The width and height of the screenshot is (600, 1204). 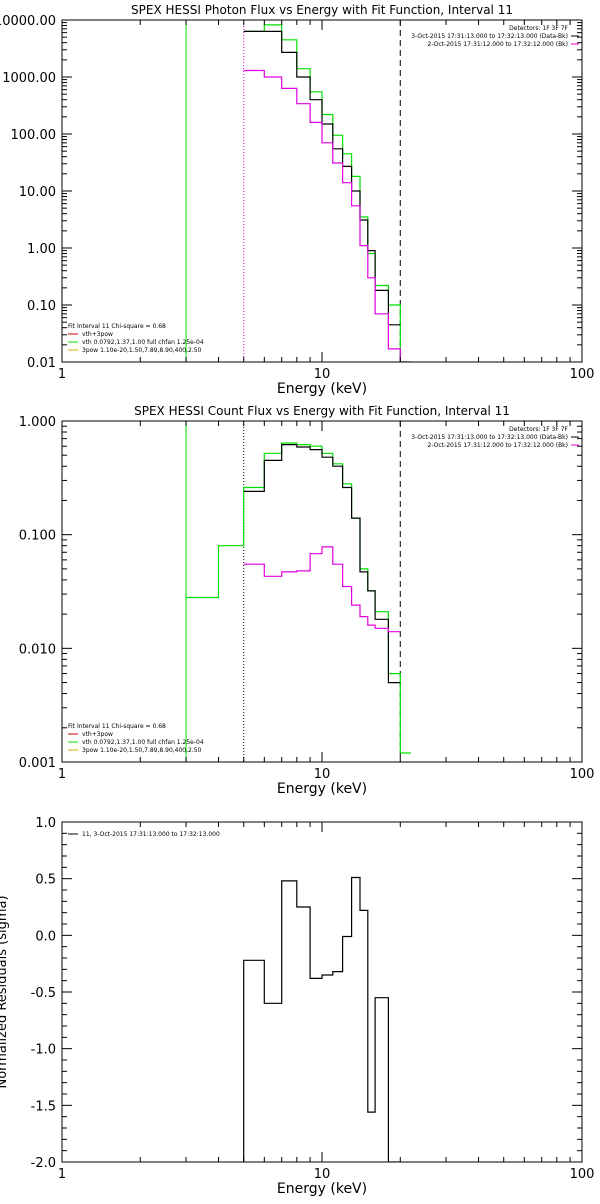 What do you see at coordinates (43, 1050) in the screenshot?
I see `y-tick-label: -1.0` at bounding box center [43, 1050].